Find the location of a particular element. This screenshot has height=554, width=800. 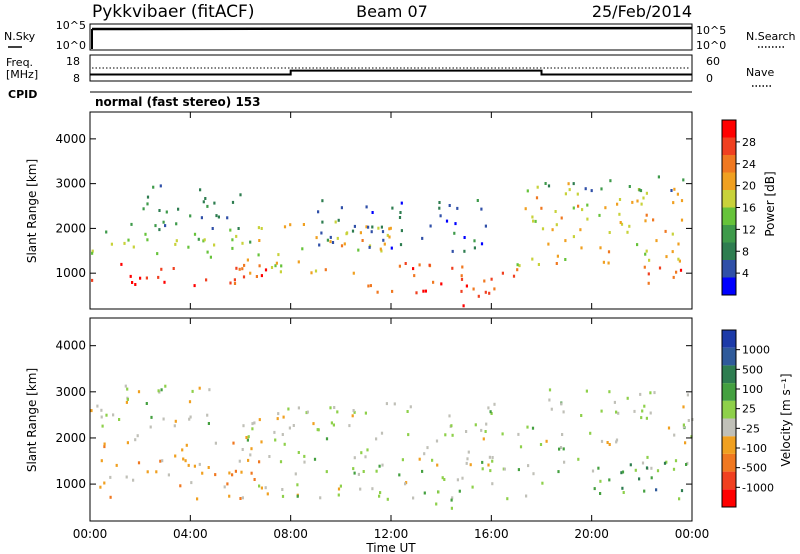

y-tick-label-3: 1000 is located at coordinates (70, 273).